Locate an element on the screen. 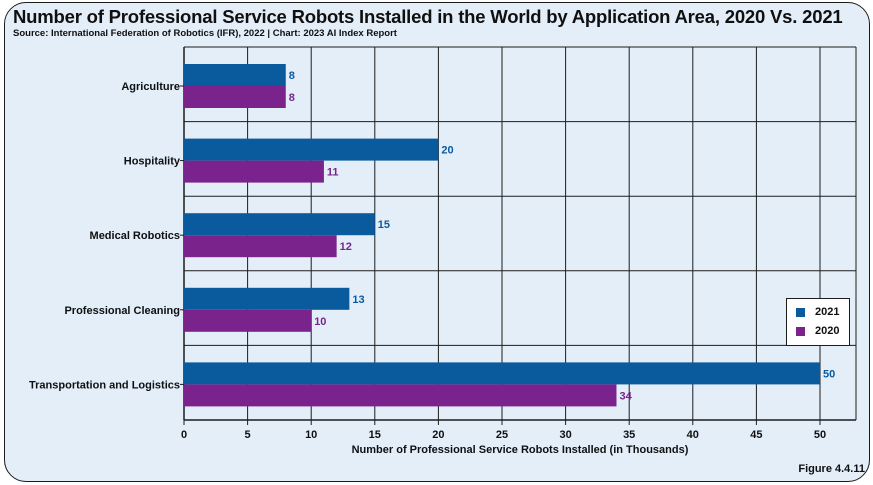 The height and width of the screenshot is (485, 873). legend-label-2021: 2021 is located at coordinates (827, 312).